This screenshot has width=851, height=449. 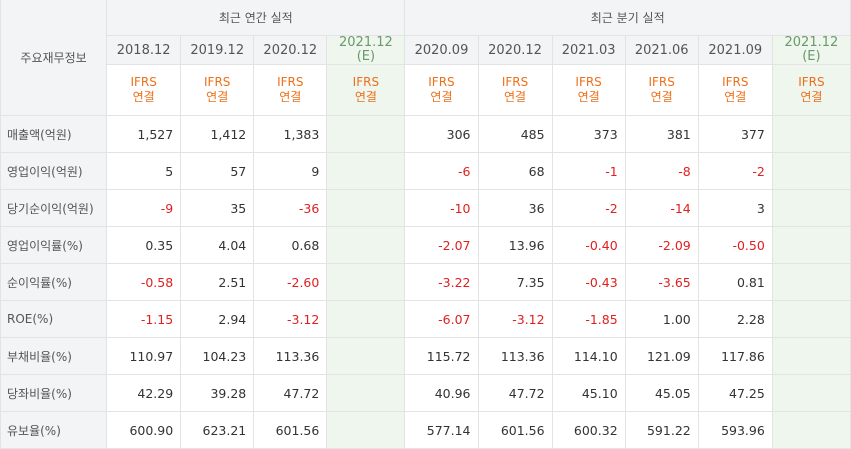 What do you see at coordinates (441, 245) in the screenshot?
I see `value-cell: -2.07` at bounding box center [441, 245].